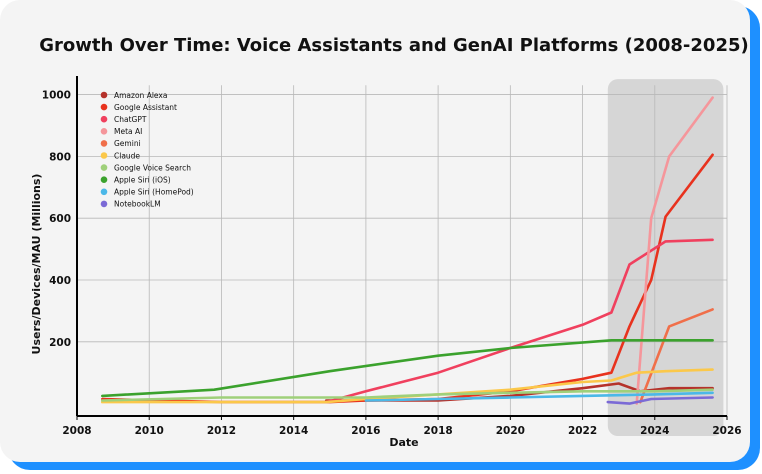 Image resolution: width=762 pixels, height=474 pixels. What do you see at coordinates (674, 250) in the screenshot?
I see `series-line-meta-ai` at bounding box center [674, 250].